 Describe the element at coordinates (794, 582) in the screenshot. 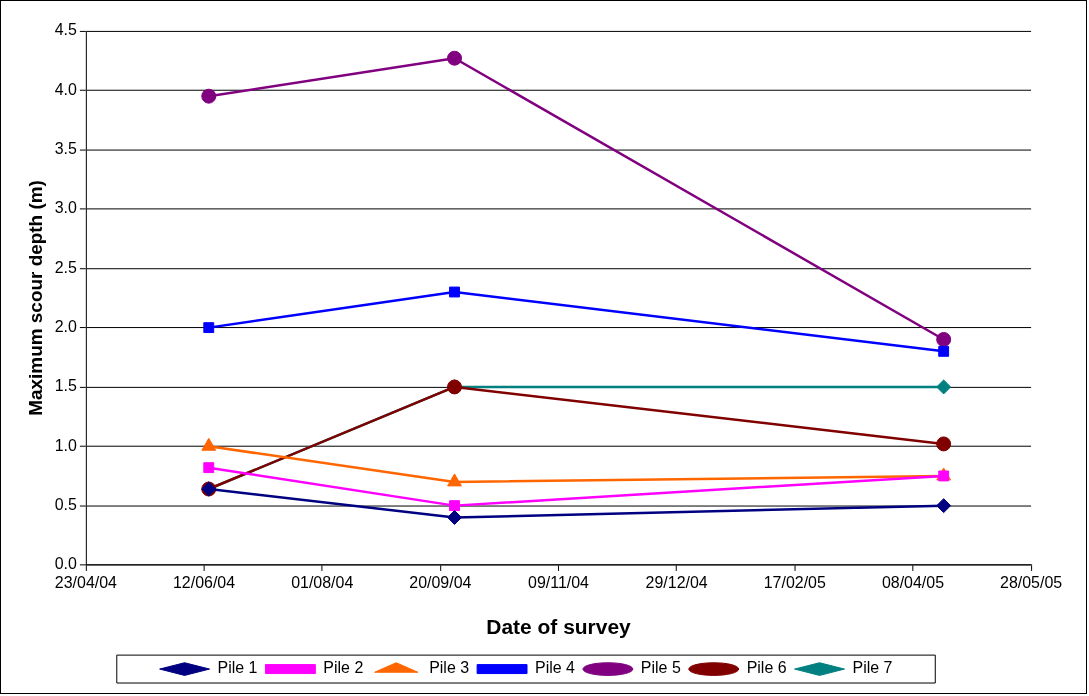

I see `x-tick-label: 17/02/05` at that location.